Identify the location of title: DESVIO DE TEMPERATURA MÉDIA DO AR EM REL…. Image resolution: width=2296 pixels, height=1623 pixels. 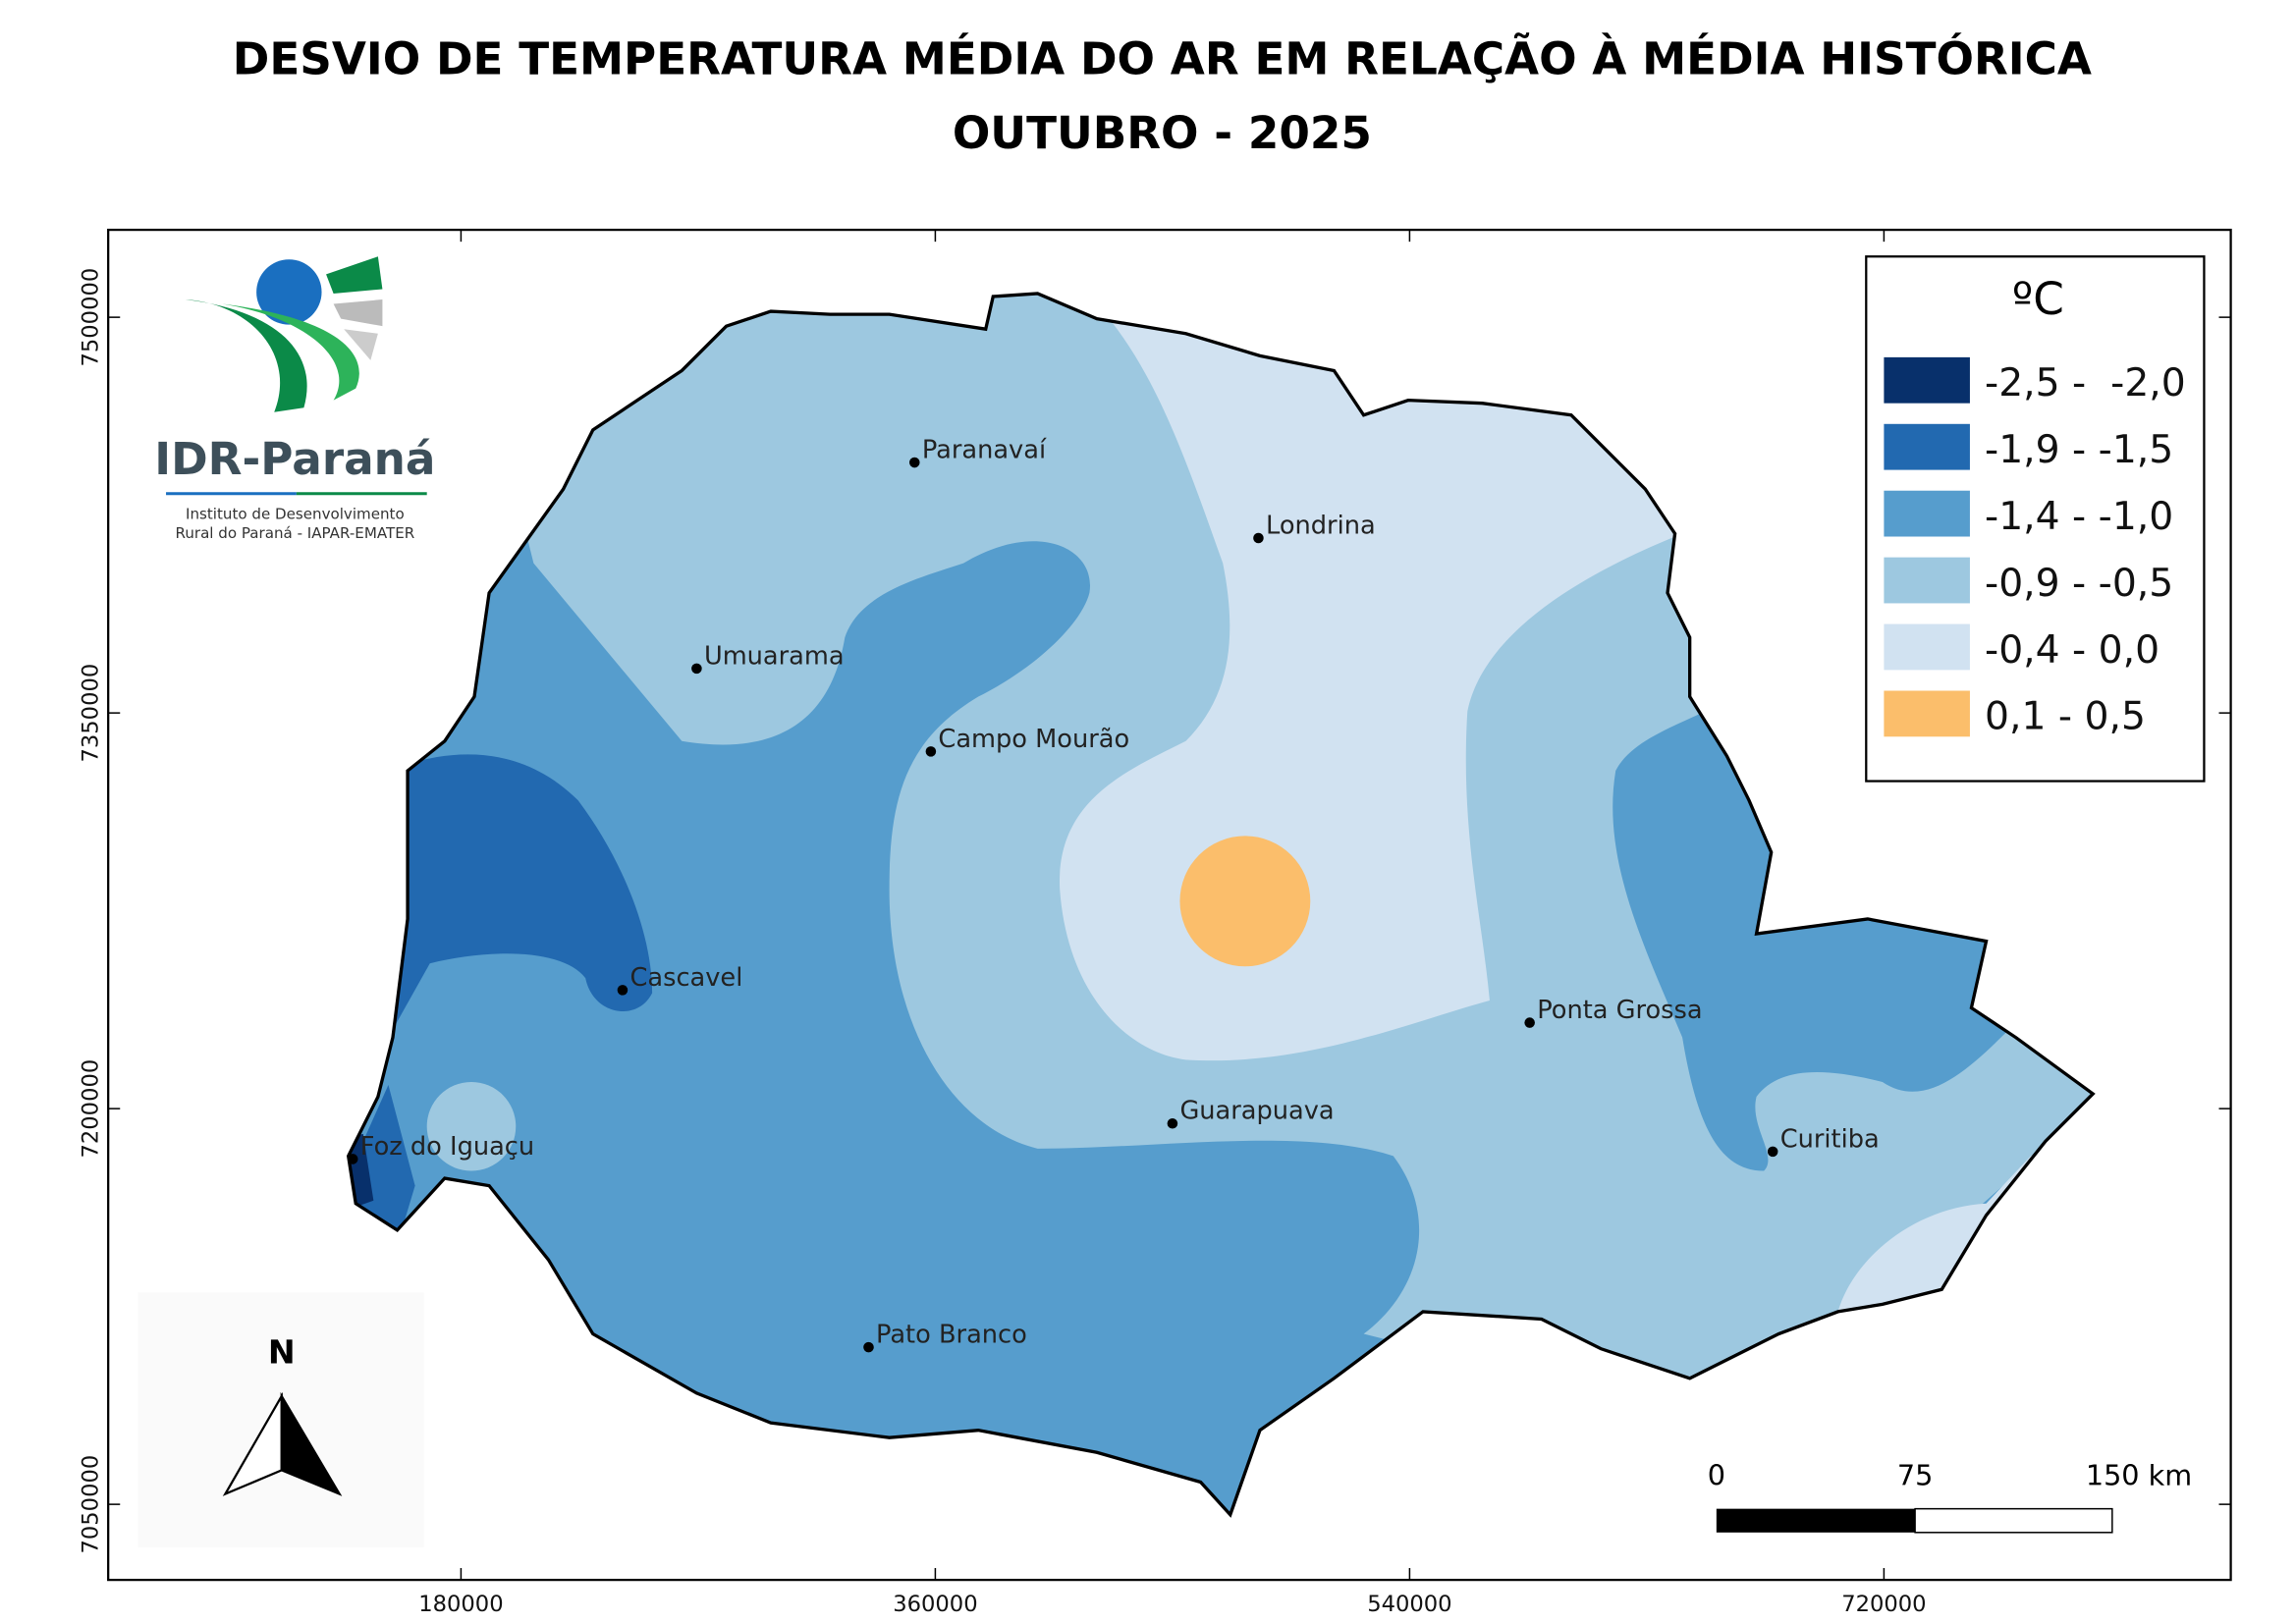
(1162, 59).